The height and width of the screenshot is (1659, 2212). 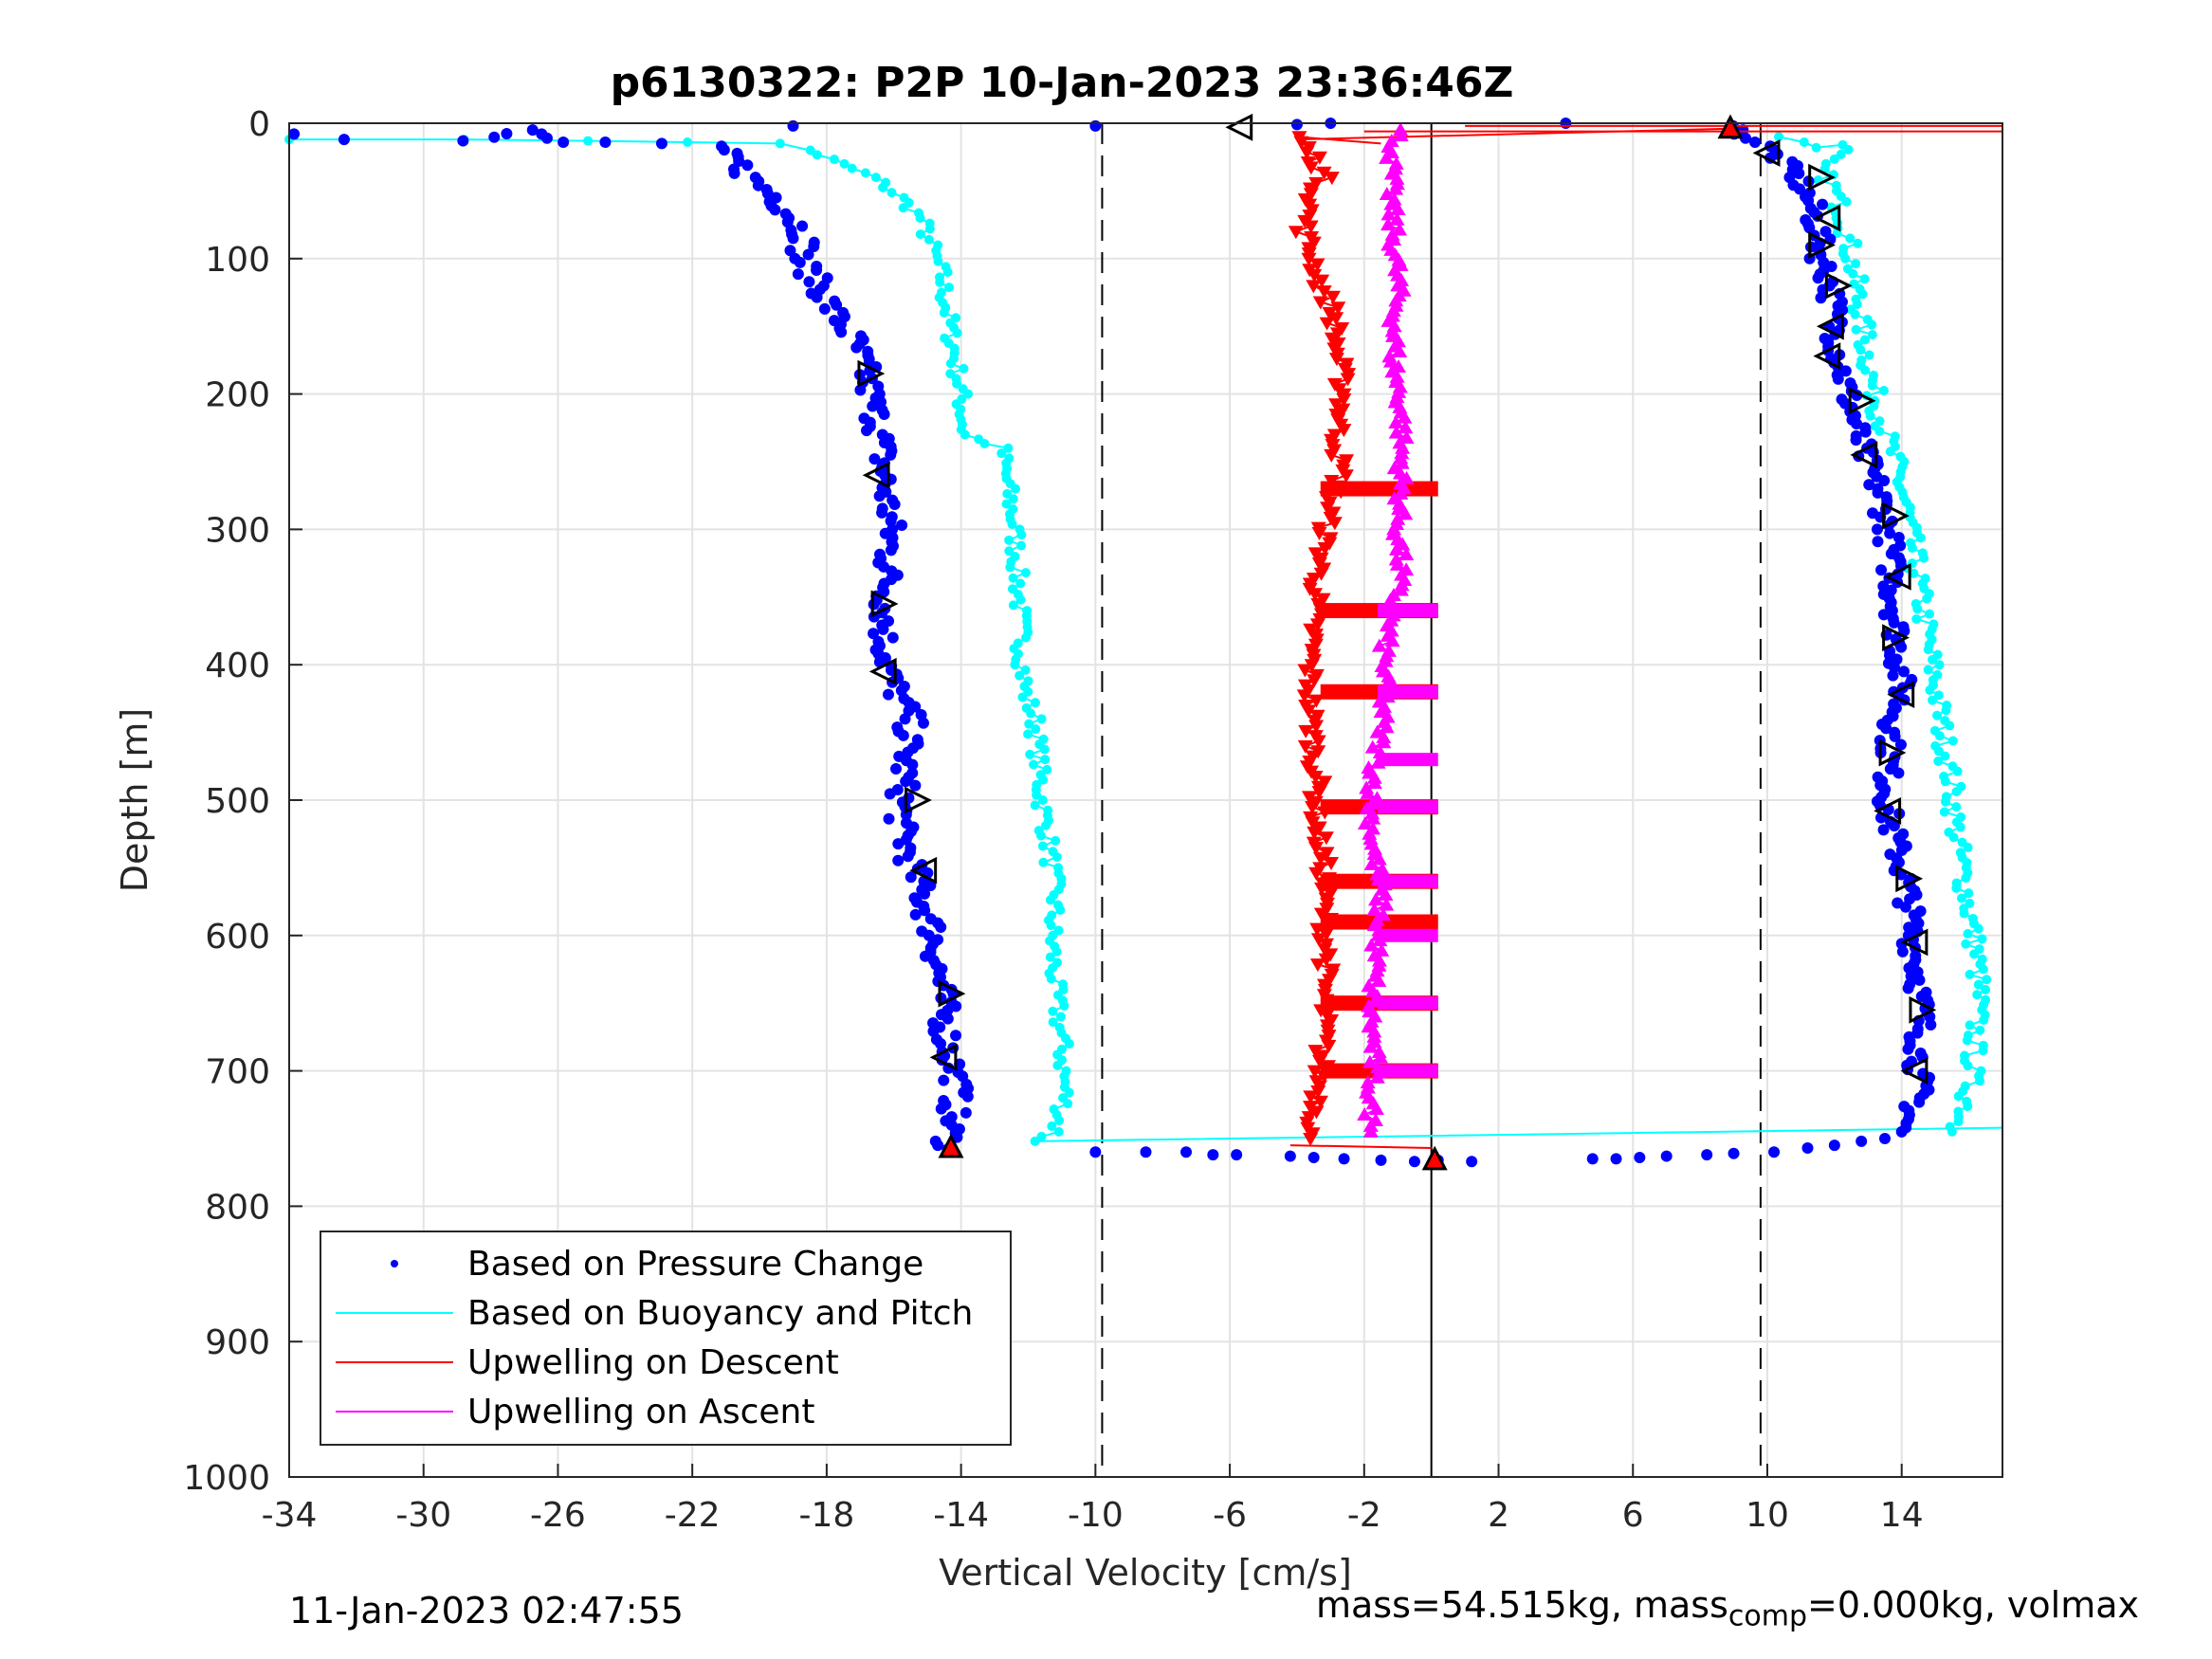 I want to click on x-tick-label: -10, so click(x=1096, y=1515).